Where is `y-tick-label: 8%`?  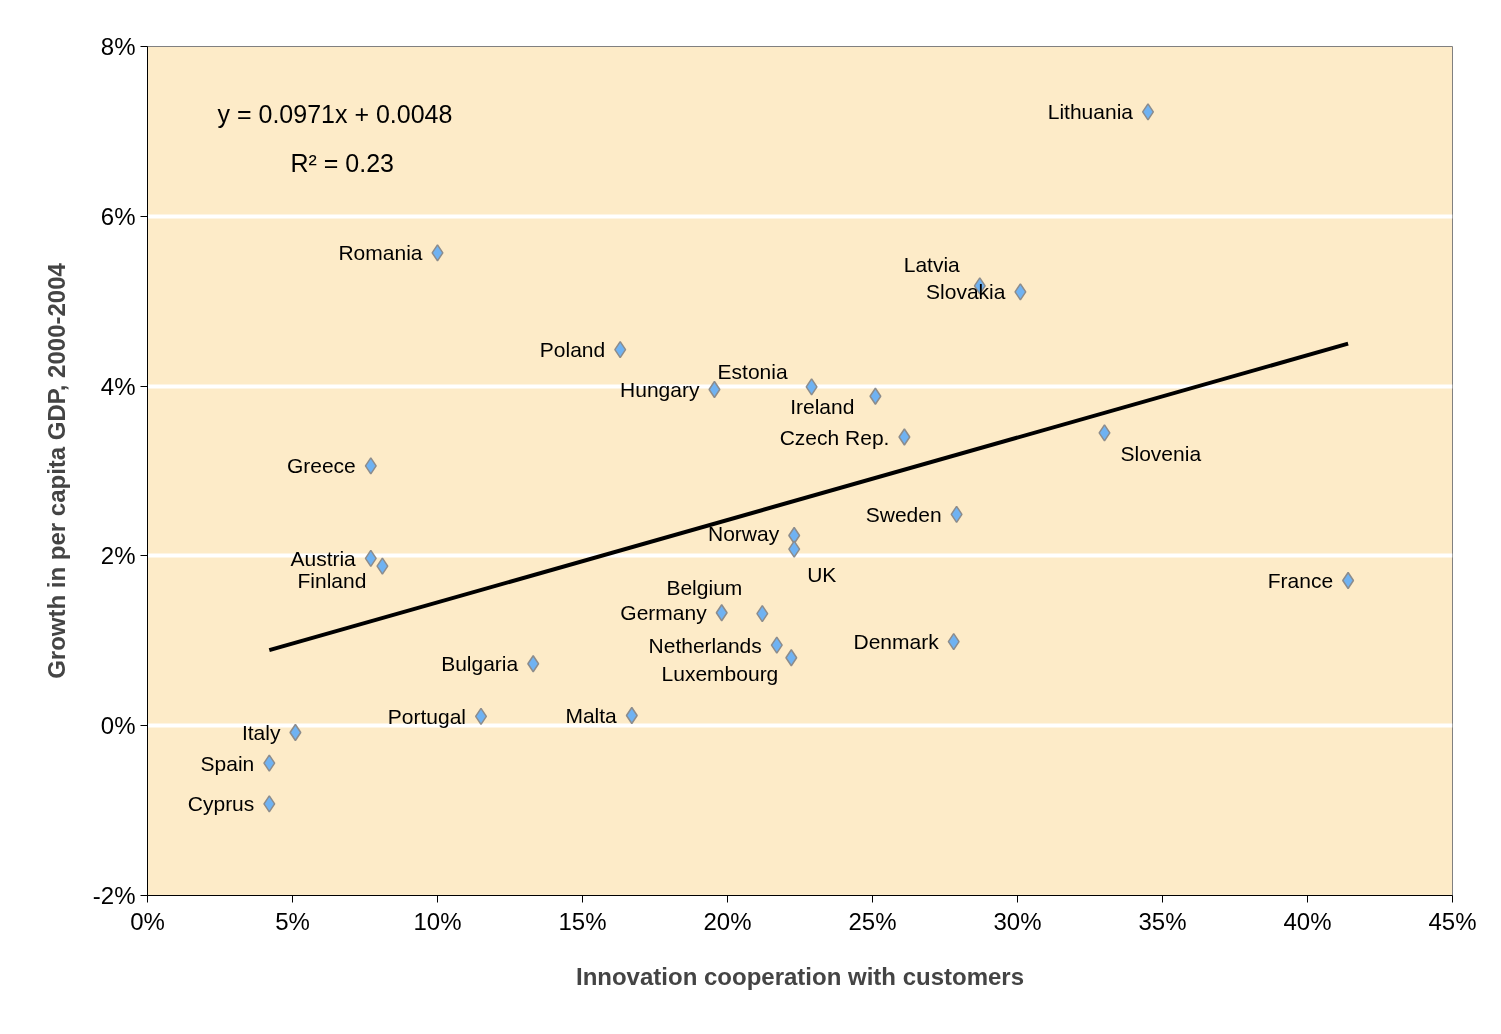
y-tick-label: 8% is located at coordinates (118, 46).